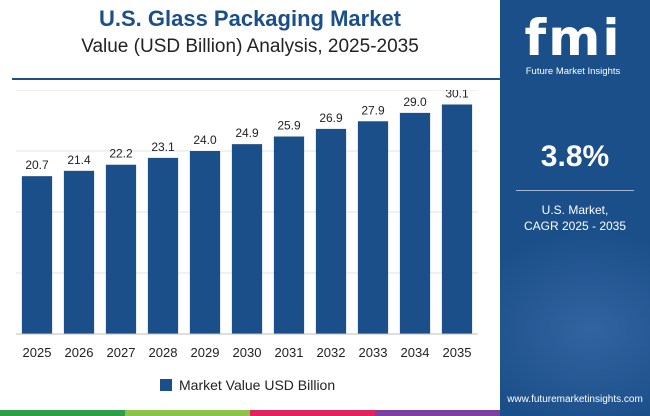 This screenshot has width=650, height=416. Describe the element at coordinates (163, 245) in the screenshot. I see `bar-2028` at that location.